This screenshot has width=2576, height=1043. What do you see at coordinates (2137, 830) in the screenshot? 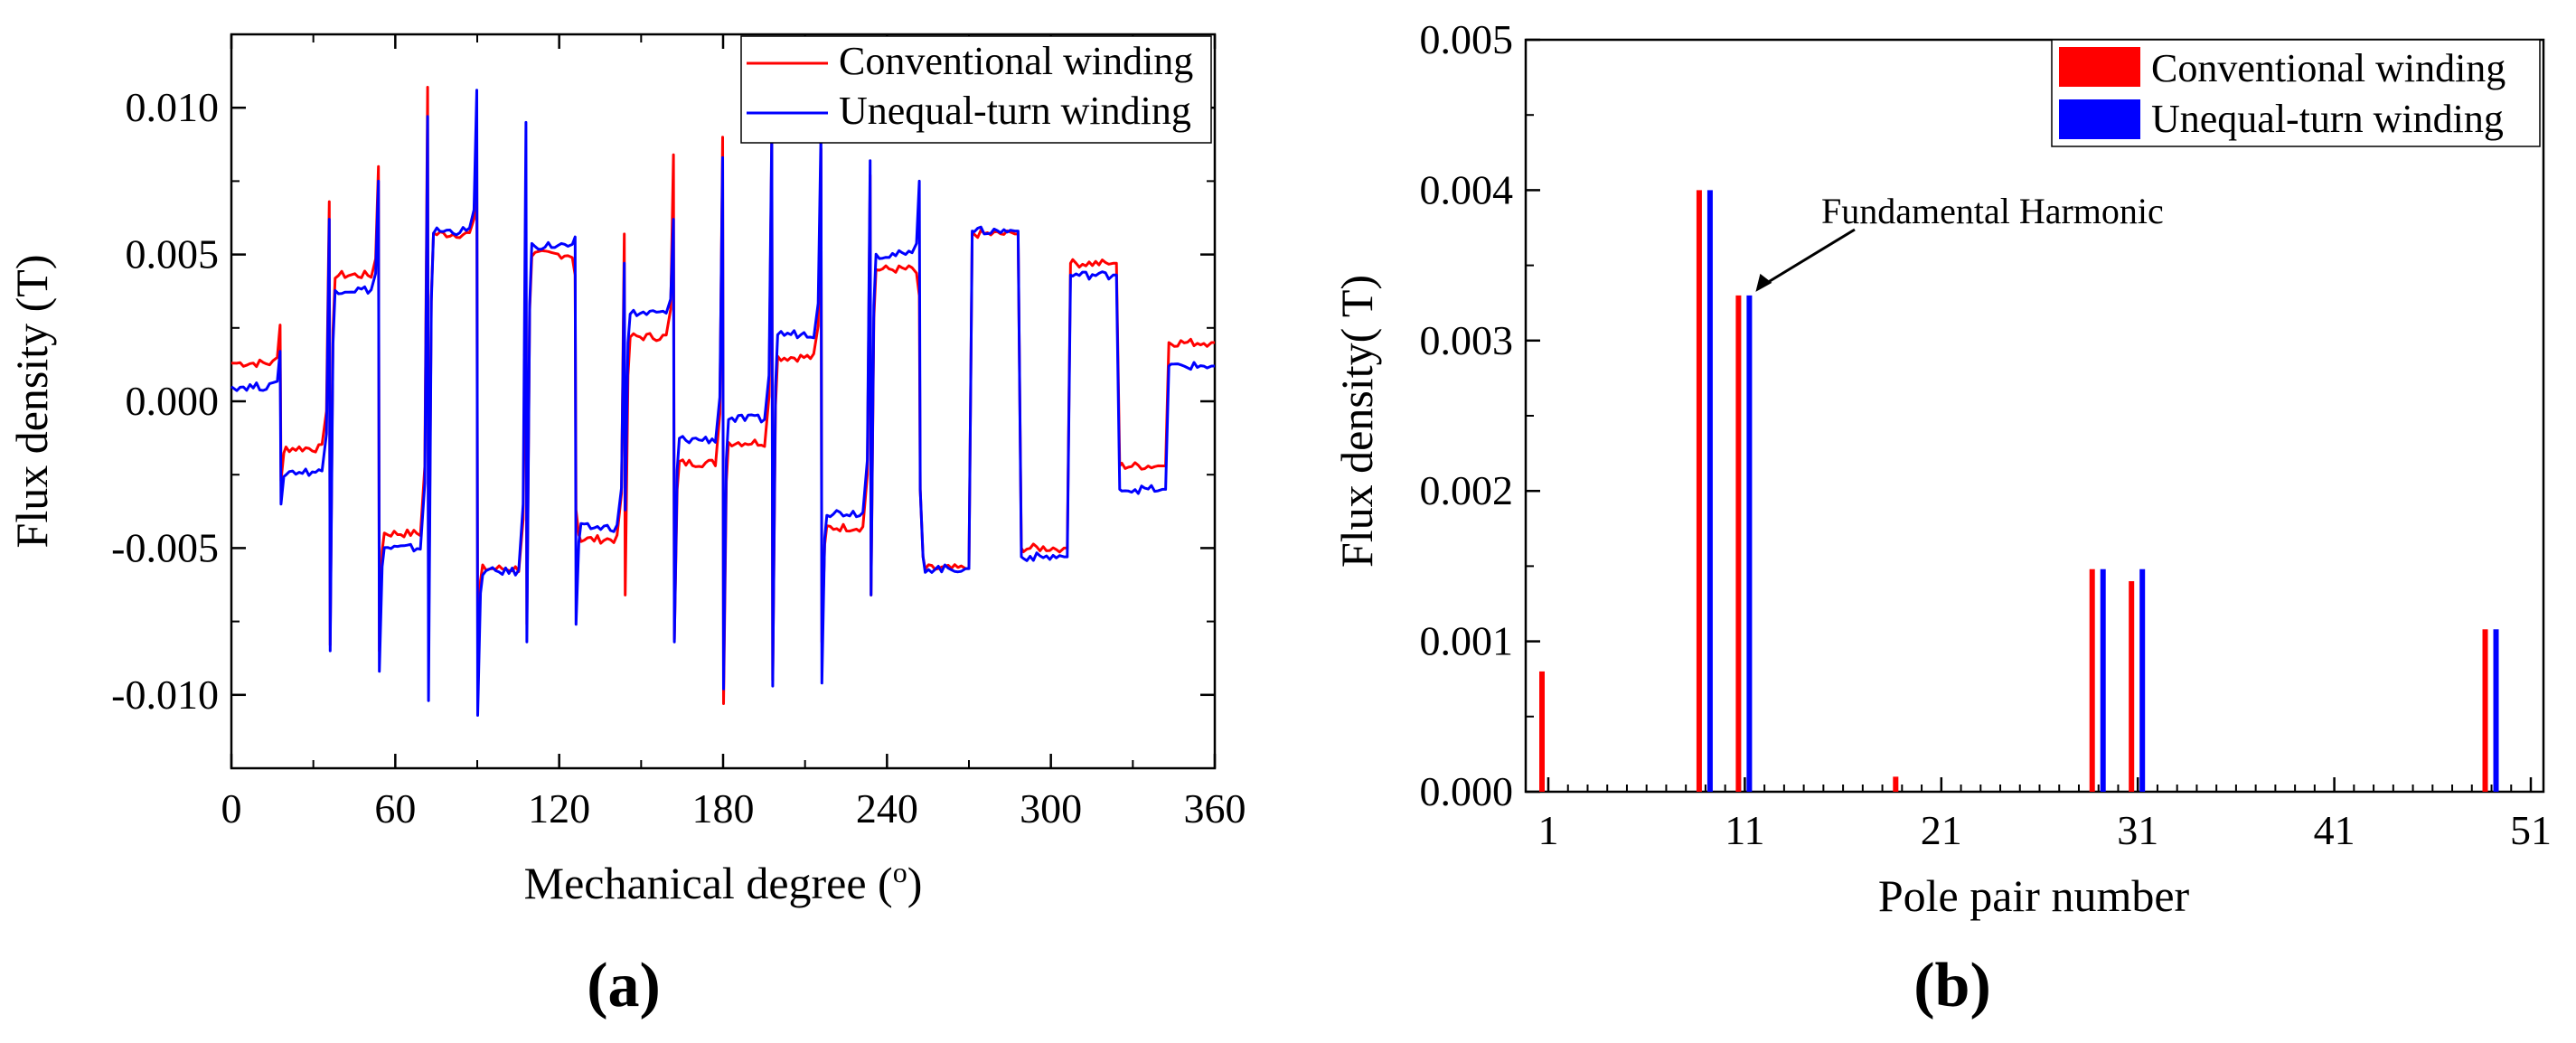
I see `panel-b-x-tick-label: 31` at bounding box center [2137, 830].